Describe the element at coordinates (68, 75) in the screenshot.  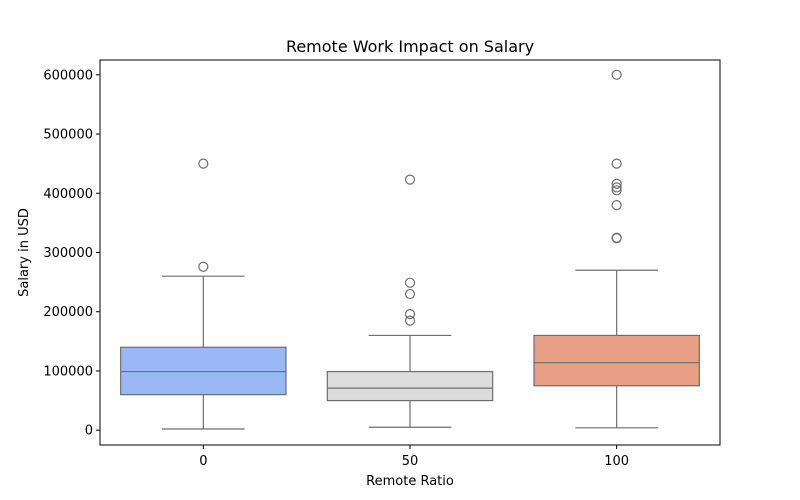
I see `y-tick-label: 600000` at that location.